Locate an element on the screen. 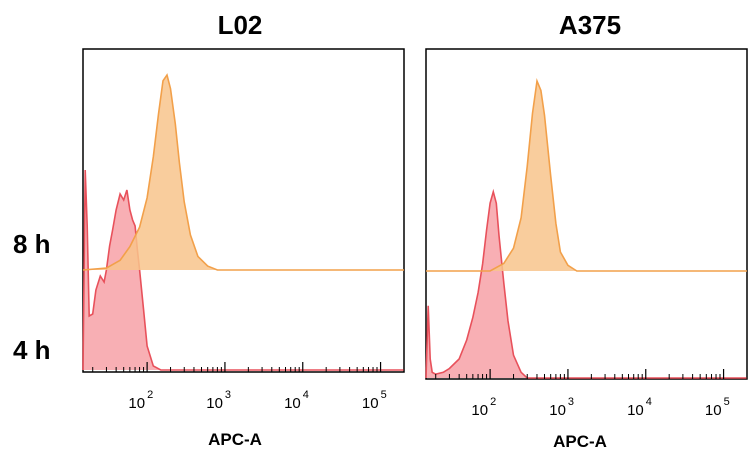 The width and height of the screenshot is (748, 455). panel-title-l02: L02 is located at coordinates (240, 25).